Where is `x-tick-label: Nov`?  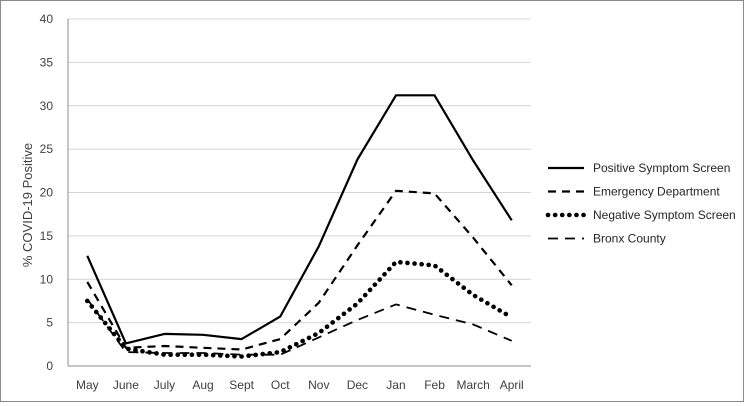
x-tick-label: Nov is located at coordinates (318, 385).